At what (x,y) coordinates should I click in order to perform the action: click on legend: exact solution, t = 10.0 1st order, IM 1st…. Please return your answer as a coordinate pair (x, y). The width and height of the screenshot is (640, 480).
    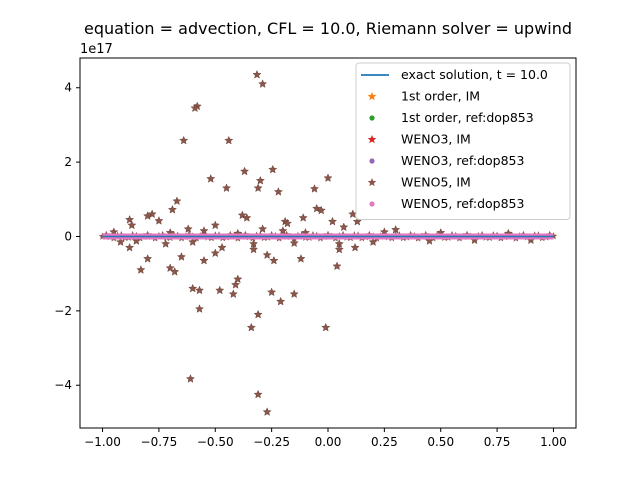
    Looking at the image, I should click on (463, 141).